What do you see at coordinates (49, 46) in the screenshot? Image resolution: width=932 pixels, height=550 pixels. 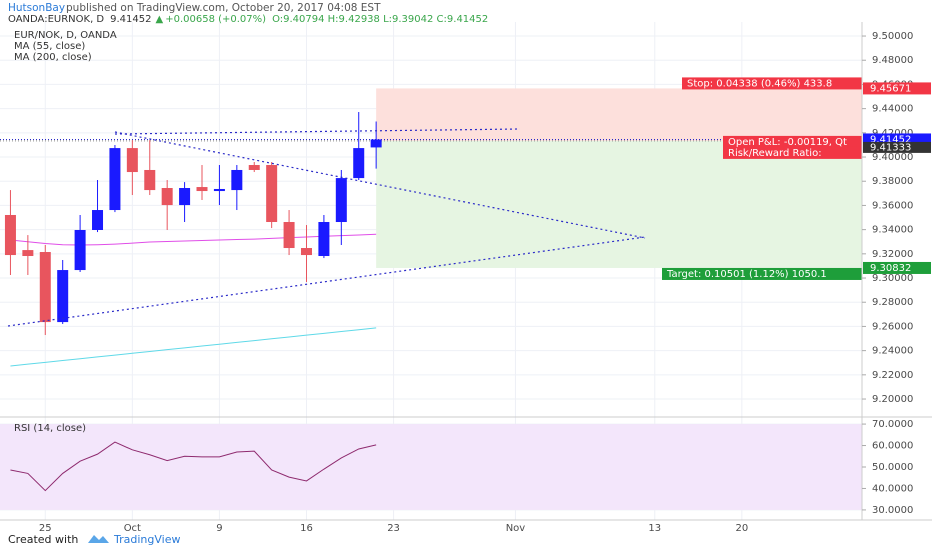 I see `legend-item: MA (55, close)` at bounding box center [49, 46].